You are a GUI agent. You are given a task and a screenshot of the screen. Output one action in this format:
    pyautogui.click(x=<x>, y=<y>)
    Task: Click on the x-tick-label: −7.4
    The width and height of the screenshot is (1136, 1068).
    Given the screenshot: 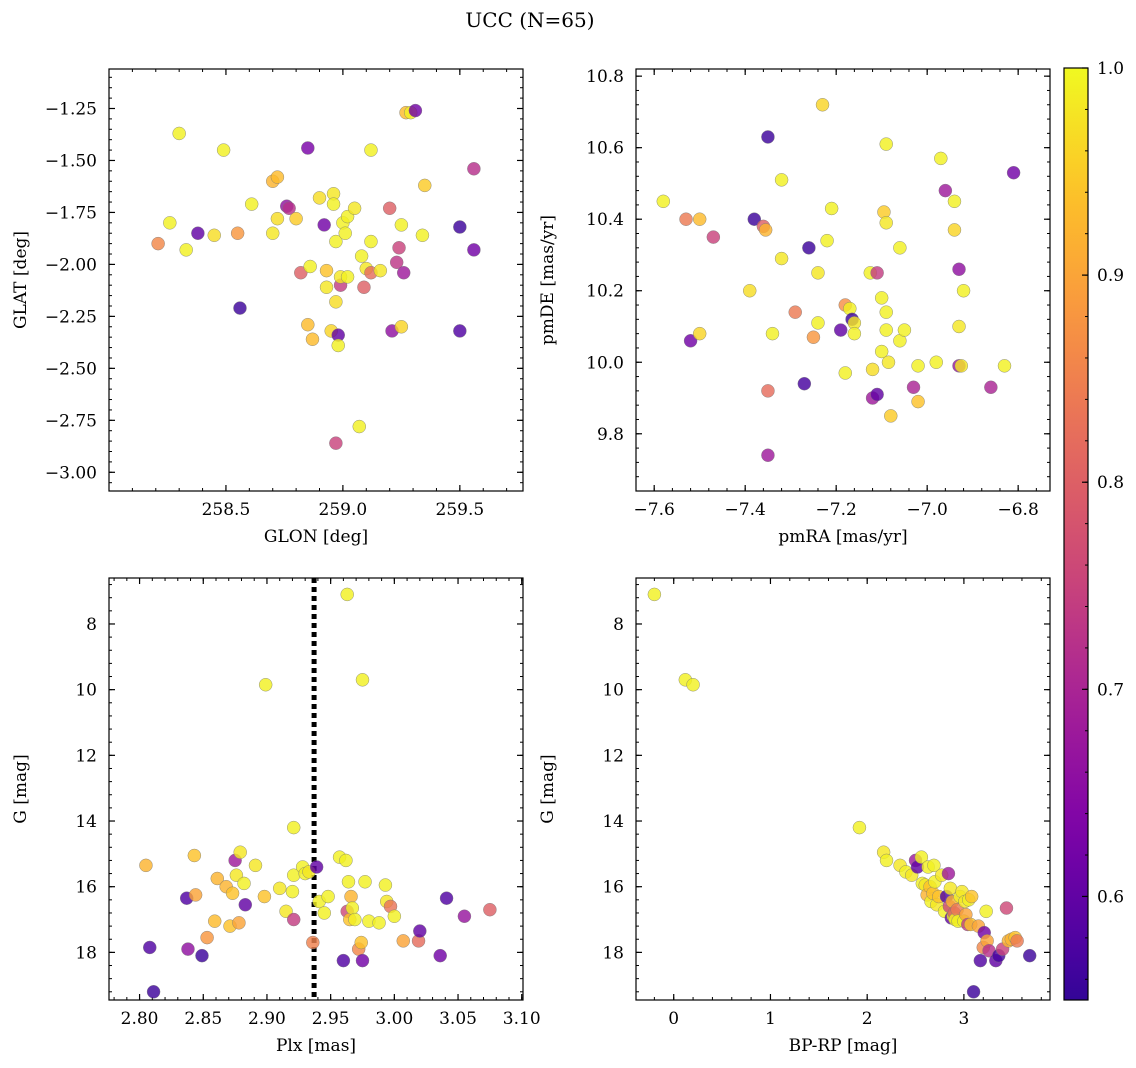 What is the action you would take?
    pyautogui.click(x=745, y=510)
    